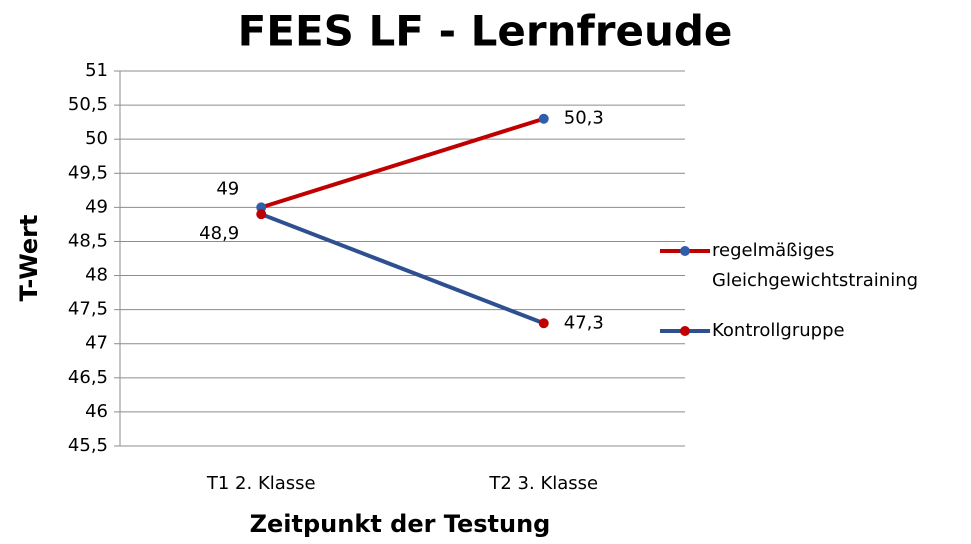 Image resolution: width=971 pixels, height=544 pixels. Describe the element at coordinates (96, 275) in the screenshot. I see `y-tick-label: 48` at that location.